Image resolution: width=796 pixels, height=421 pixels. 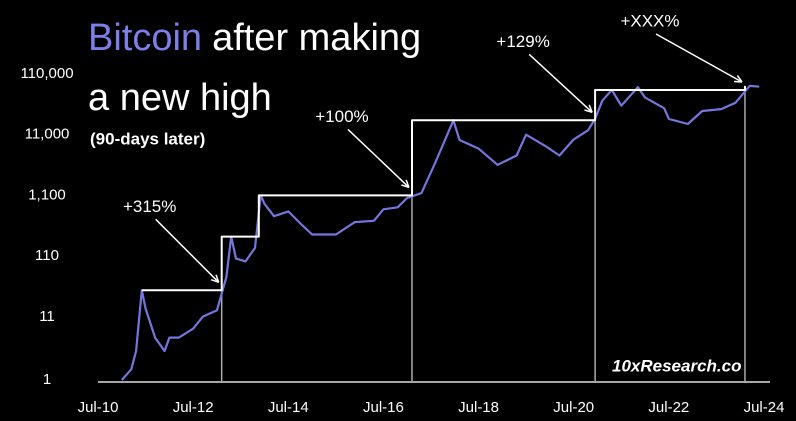 What do you see at coordinates (341, 116) in the screenshot?
I see `annotation: +100%` at bounding box center [341, 116].